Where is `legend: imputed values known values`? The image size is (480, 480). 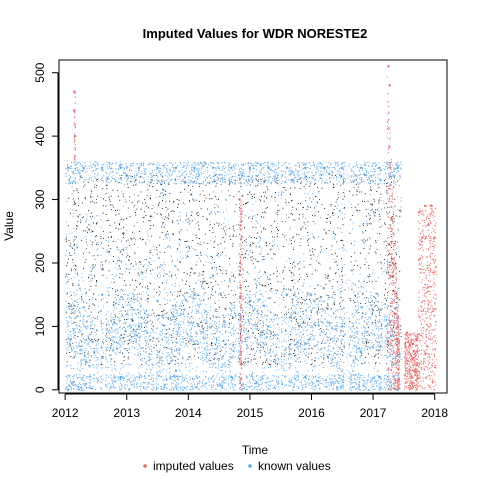
legend: imputed values known values is located at coordinates (237, 466).